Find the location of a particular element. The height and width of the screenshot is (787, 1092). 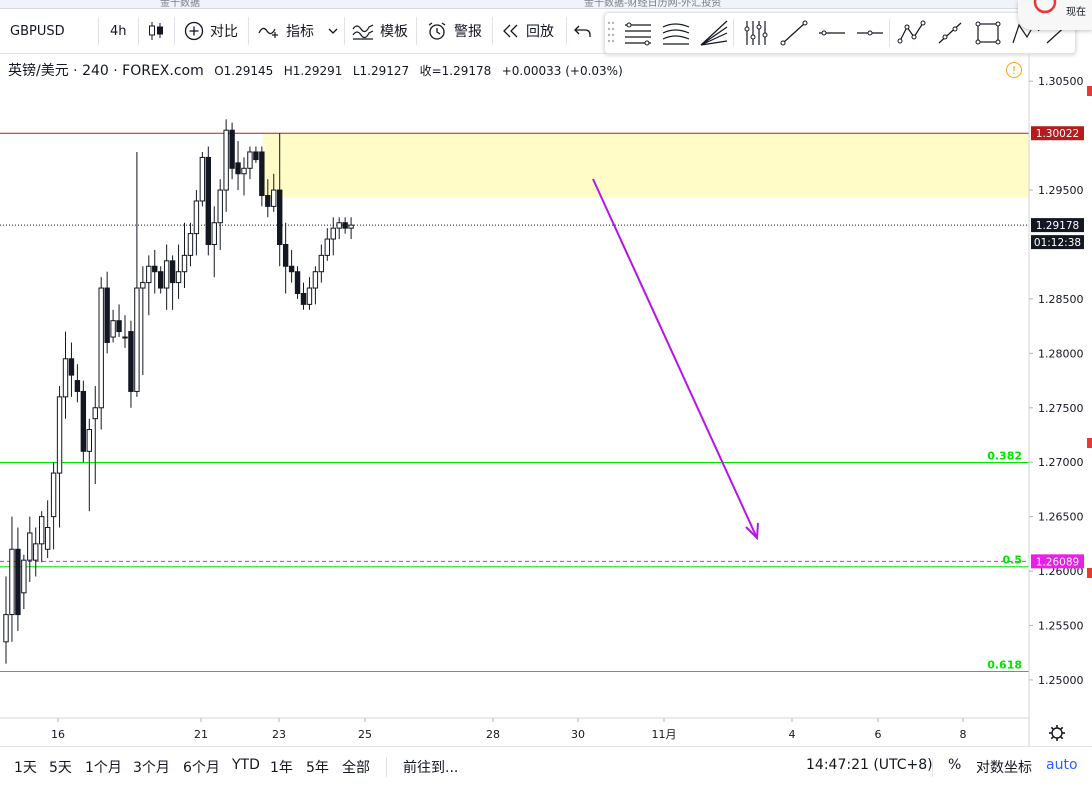

symbol-search-button: GBPUSD is located at coordinates (37, 31).